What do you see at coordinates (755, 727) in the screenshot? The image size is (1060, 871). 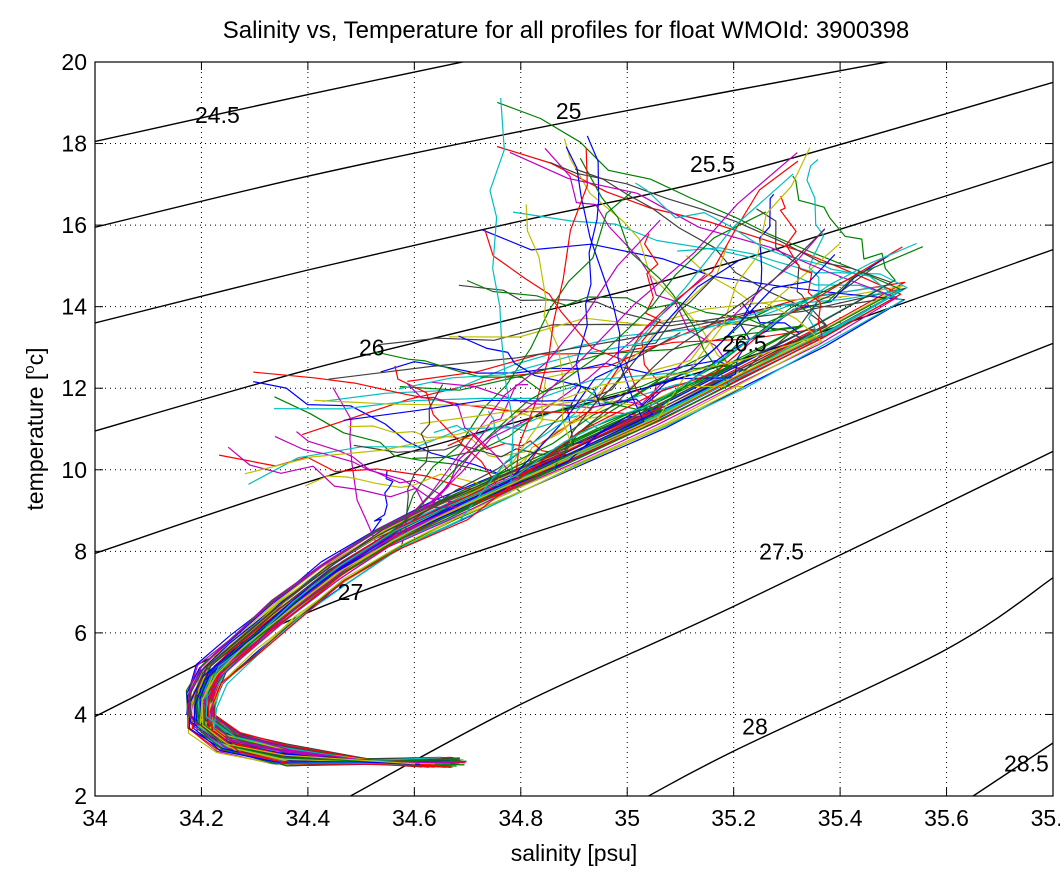 I see `density-contour-label: 28` at bounding box center [755, 727].